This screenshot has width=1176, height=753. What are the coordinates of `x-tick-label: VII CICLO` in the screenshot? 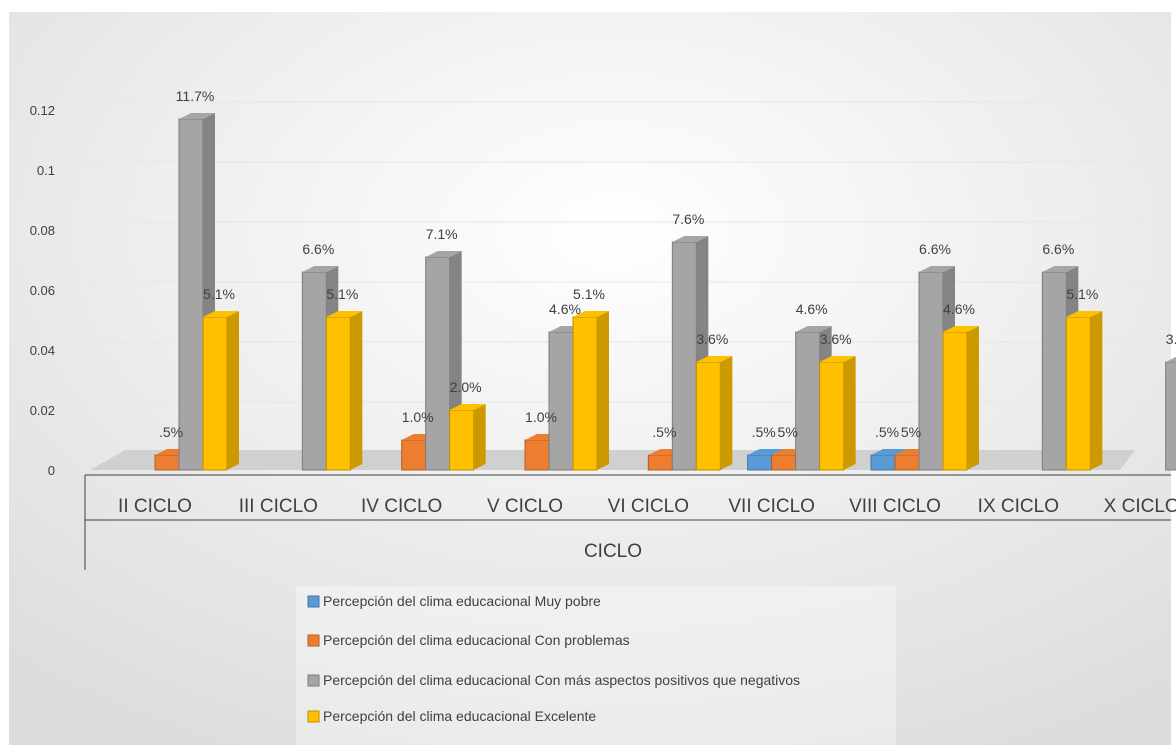 It's located at (771, 506).